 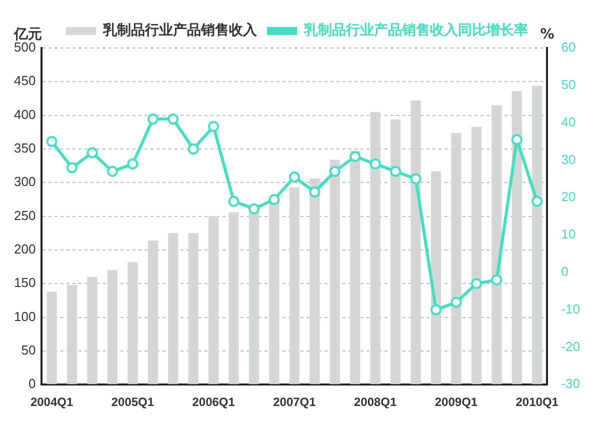 I want to click on y2-axis-title: %, so click(x=547, y=34).